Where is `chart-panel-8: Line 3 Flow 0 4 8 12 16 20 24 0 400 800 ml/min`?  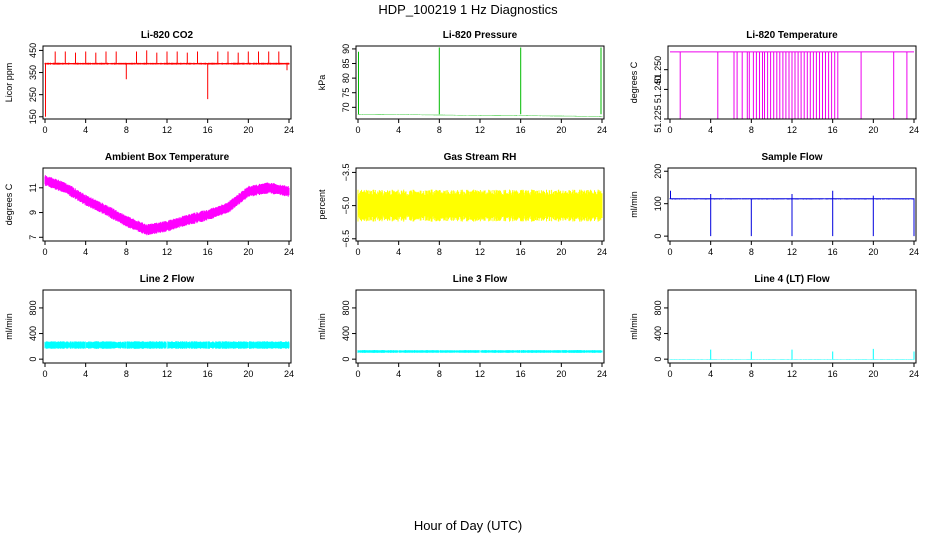 chart-panel-8: Line 3 Flow 0 4 8 12 16 20 24 0 400 800 ml/min is located at coordinates (462, 326).